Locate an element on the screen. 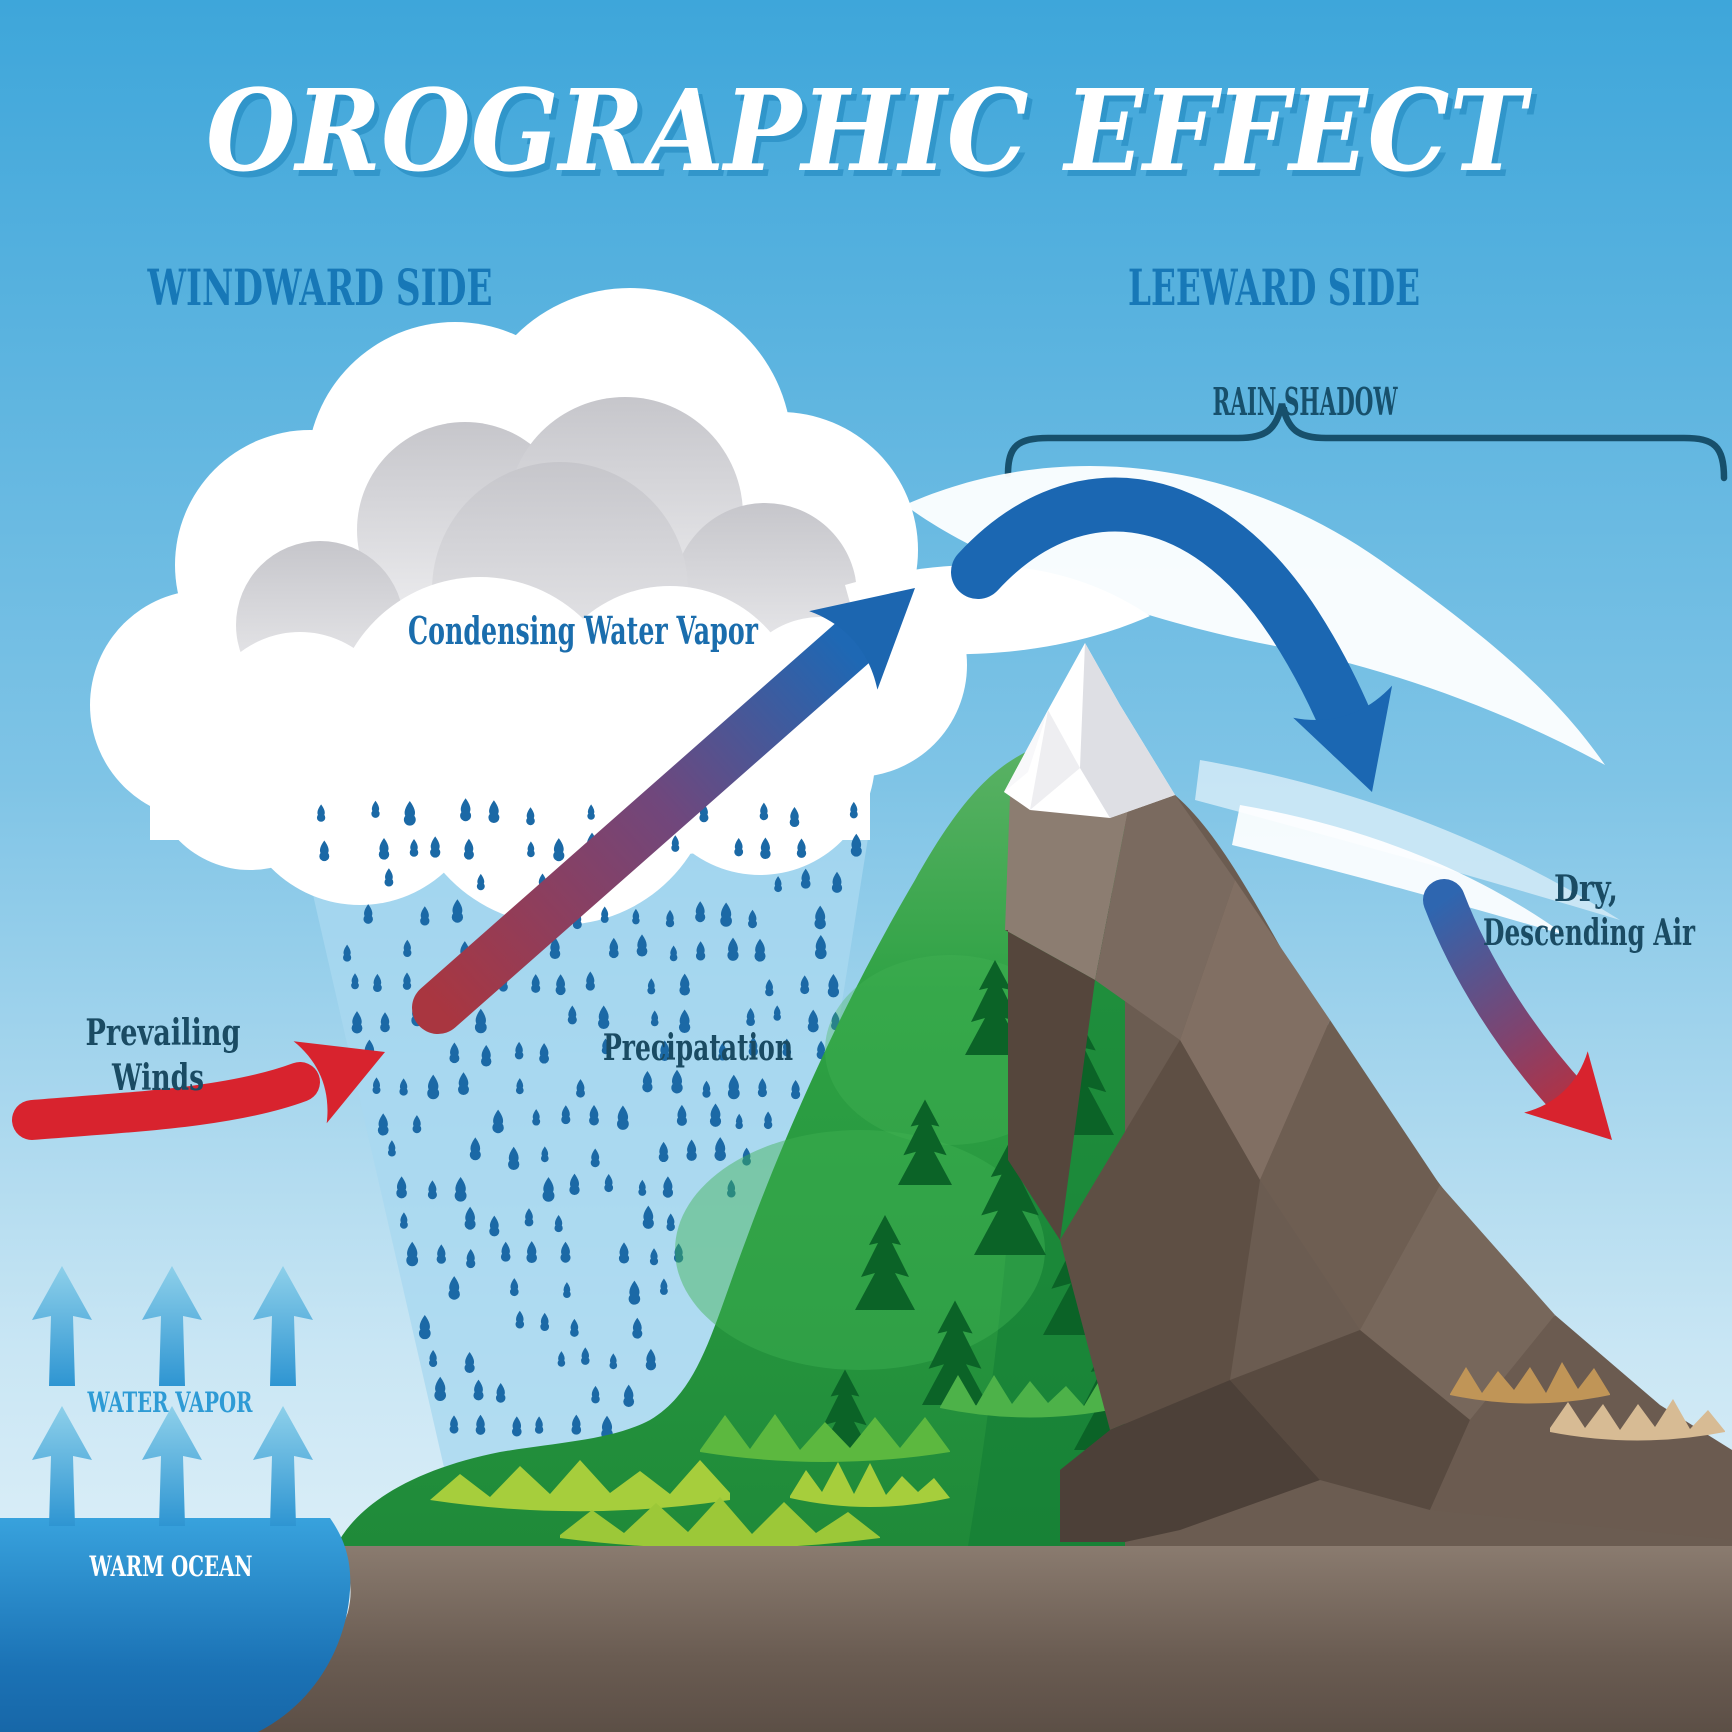 The height and width of the screenshot is (1732, 1732). wind-swoosh-over is located at coordinates (1398, 870).